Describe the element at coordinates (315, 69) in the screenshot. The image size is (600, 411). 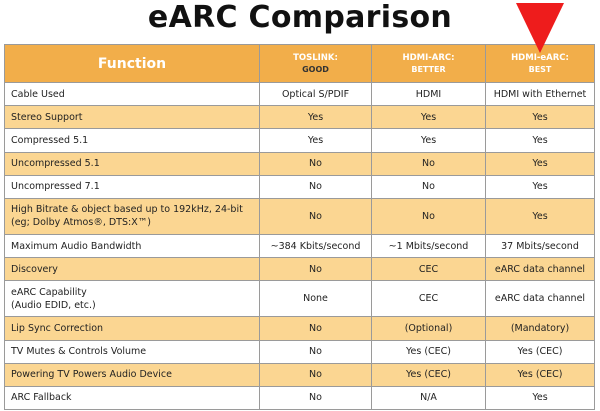
I see `header-toslink-rating: GOOD` at that location.